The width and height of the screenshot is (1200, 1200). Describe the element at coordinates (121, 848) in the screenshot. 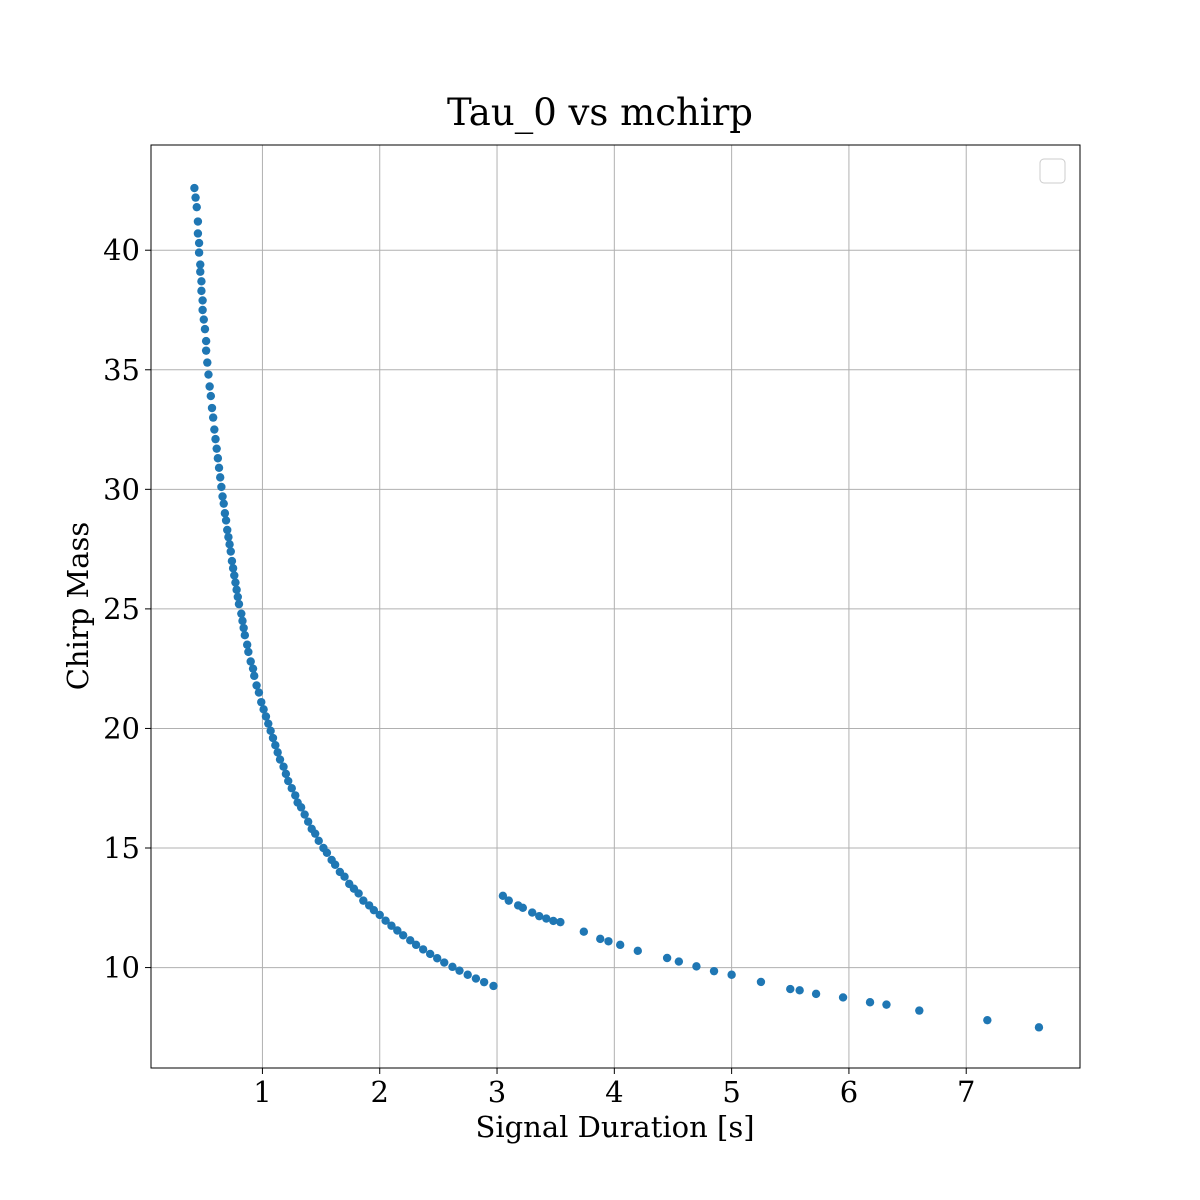

I see `y-tick-label: 15` at that location.